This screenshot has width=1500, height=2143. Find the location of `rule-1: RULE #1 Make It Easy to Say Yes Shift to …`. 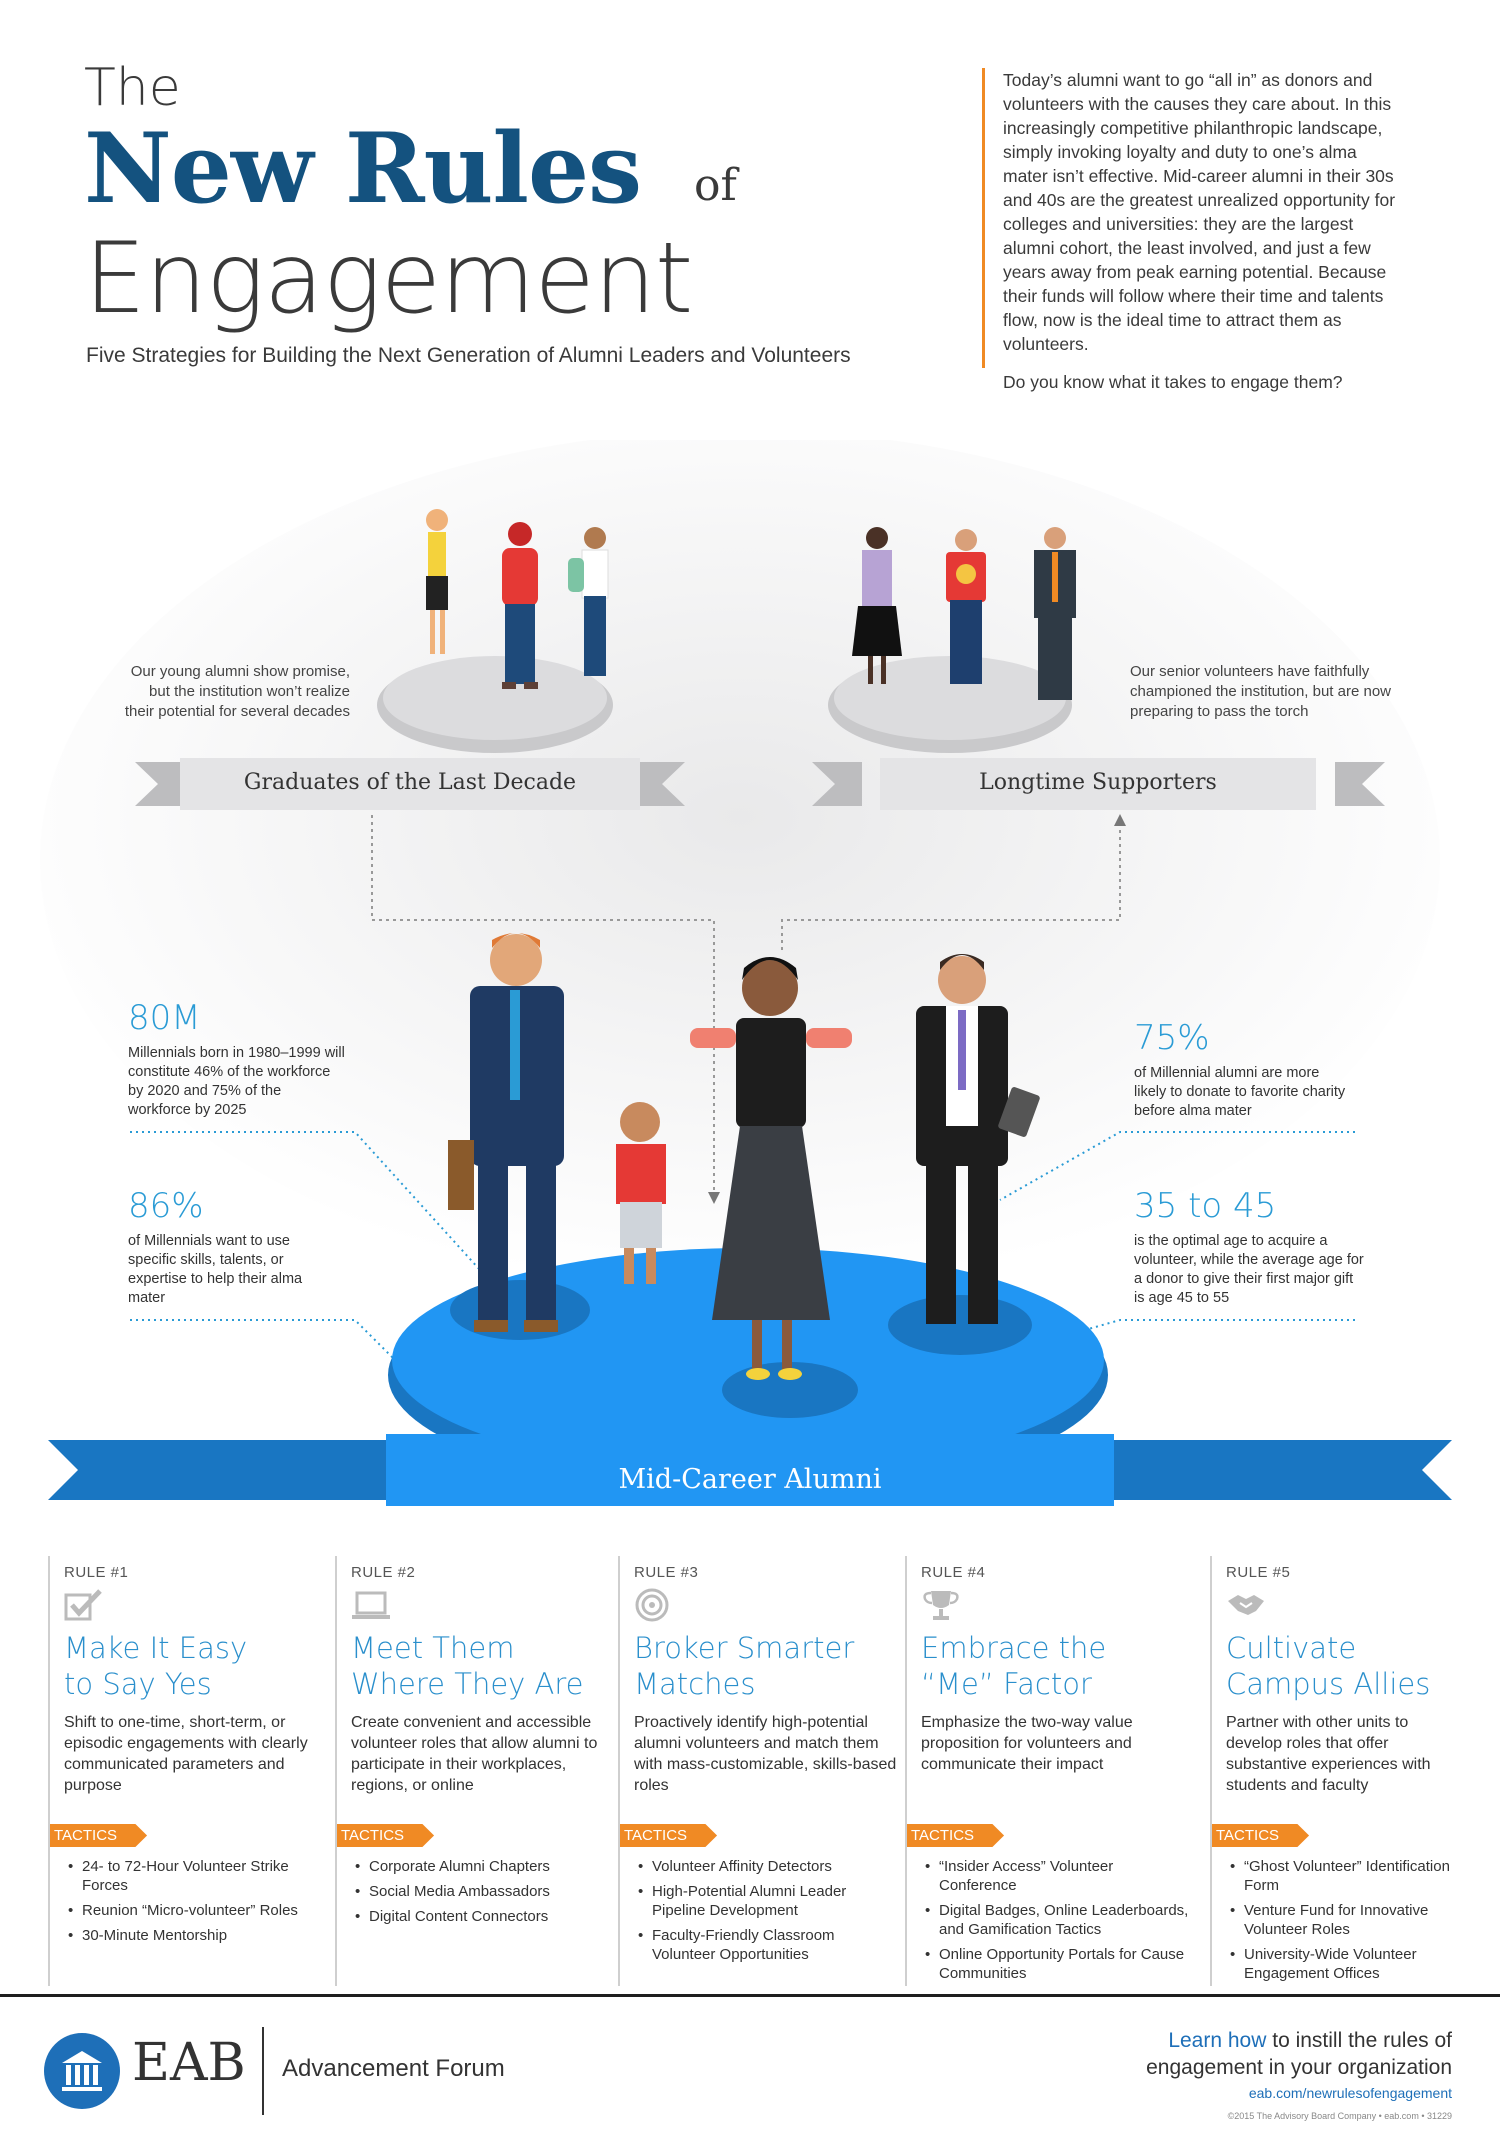

rule-1: RULE #1 Make It Easy to Say Yes Shift to … is located at coordinates (190, 1771).